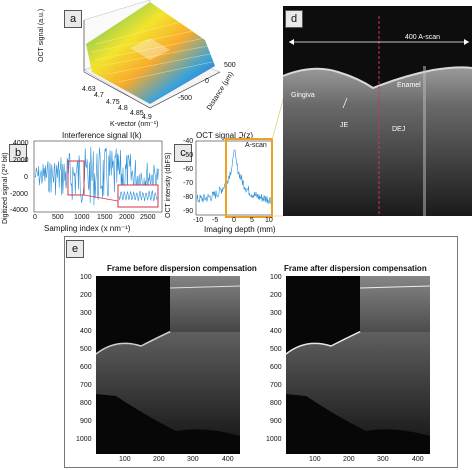 This screenshot has width=474, height=470. Describe the element at coordinates (349, 459) in the screenshot. I see `panel-e-right-xtick: 200` at that location.